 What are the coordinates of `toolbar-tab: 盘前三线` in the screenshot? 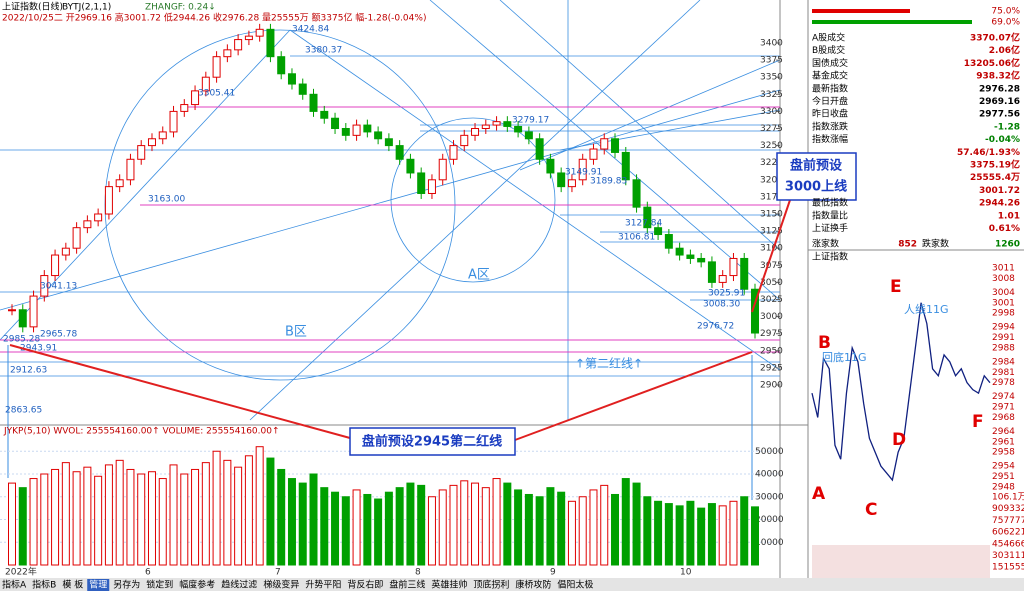 It's located at (407, 585).